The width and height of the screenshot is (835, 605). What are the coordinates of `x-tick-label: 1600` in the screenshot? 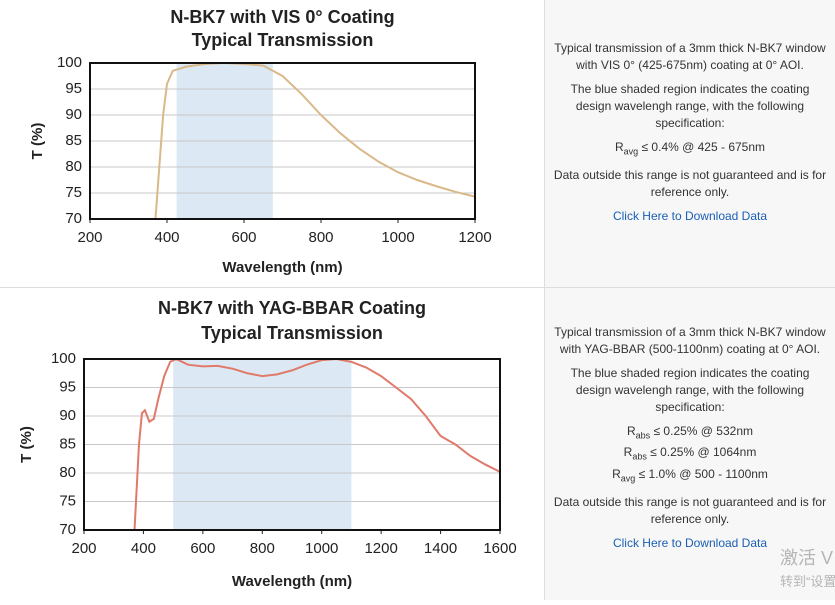 It's located at (499, 548).